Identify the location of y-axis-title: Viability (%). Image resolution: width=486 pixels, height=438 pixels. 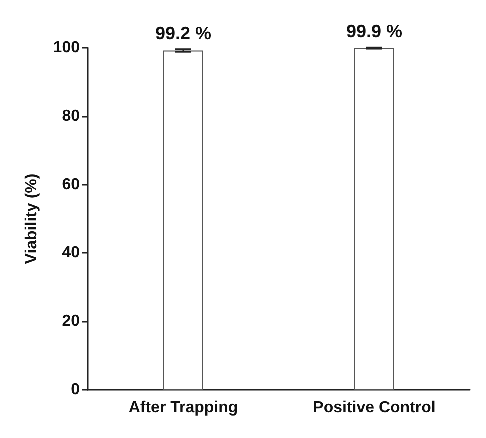
(32, 219).